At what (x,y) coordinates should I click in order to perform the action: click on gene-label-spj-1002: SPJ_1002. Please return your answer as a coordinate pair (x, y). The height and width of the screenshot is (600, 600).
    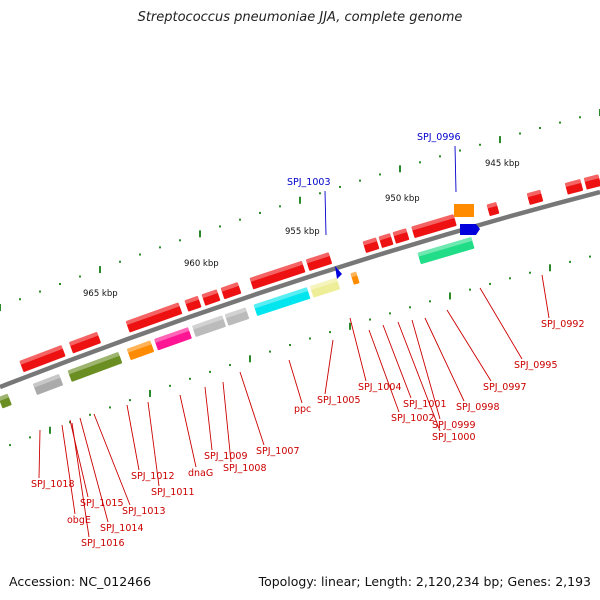
    Looking at the image, I should click on (413, 418).